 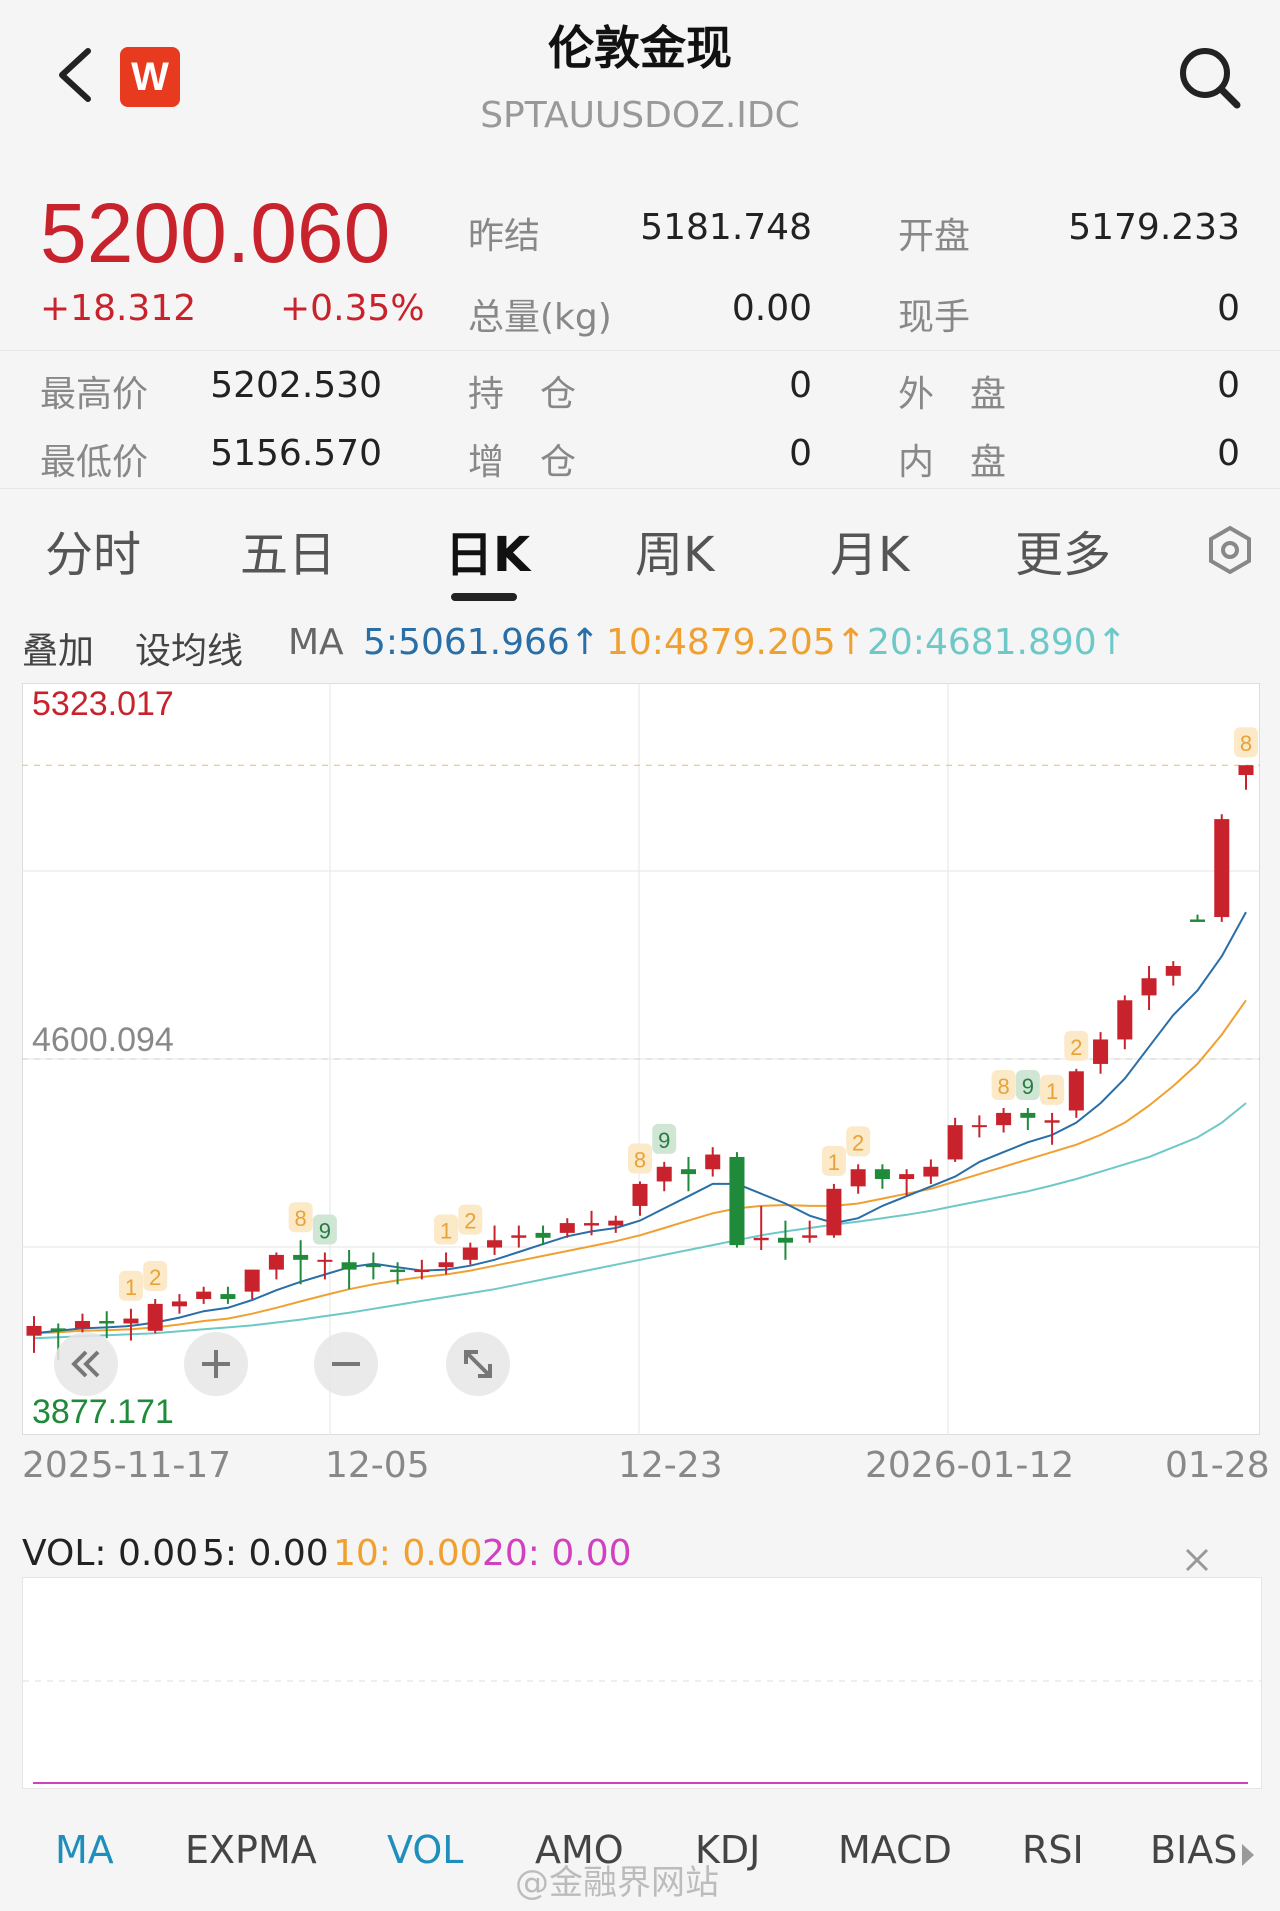 What do you see at coordinates (736, 642) in the screenshot?
I see `ma10-value: 10:4879.205↑` at bounding box center [736, 642].